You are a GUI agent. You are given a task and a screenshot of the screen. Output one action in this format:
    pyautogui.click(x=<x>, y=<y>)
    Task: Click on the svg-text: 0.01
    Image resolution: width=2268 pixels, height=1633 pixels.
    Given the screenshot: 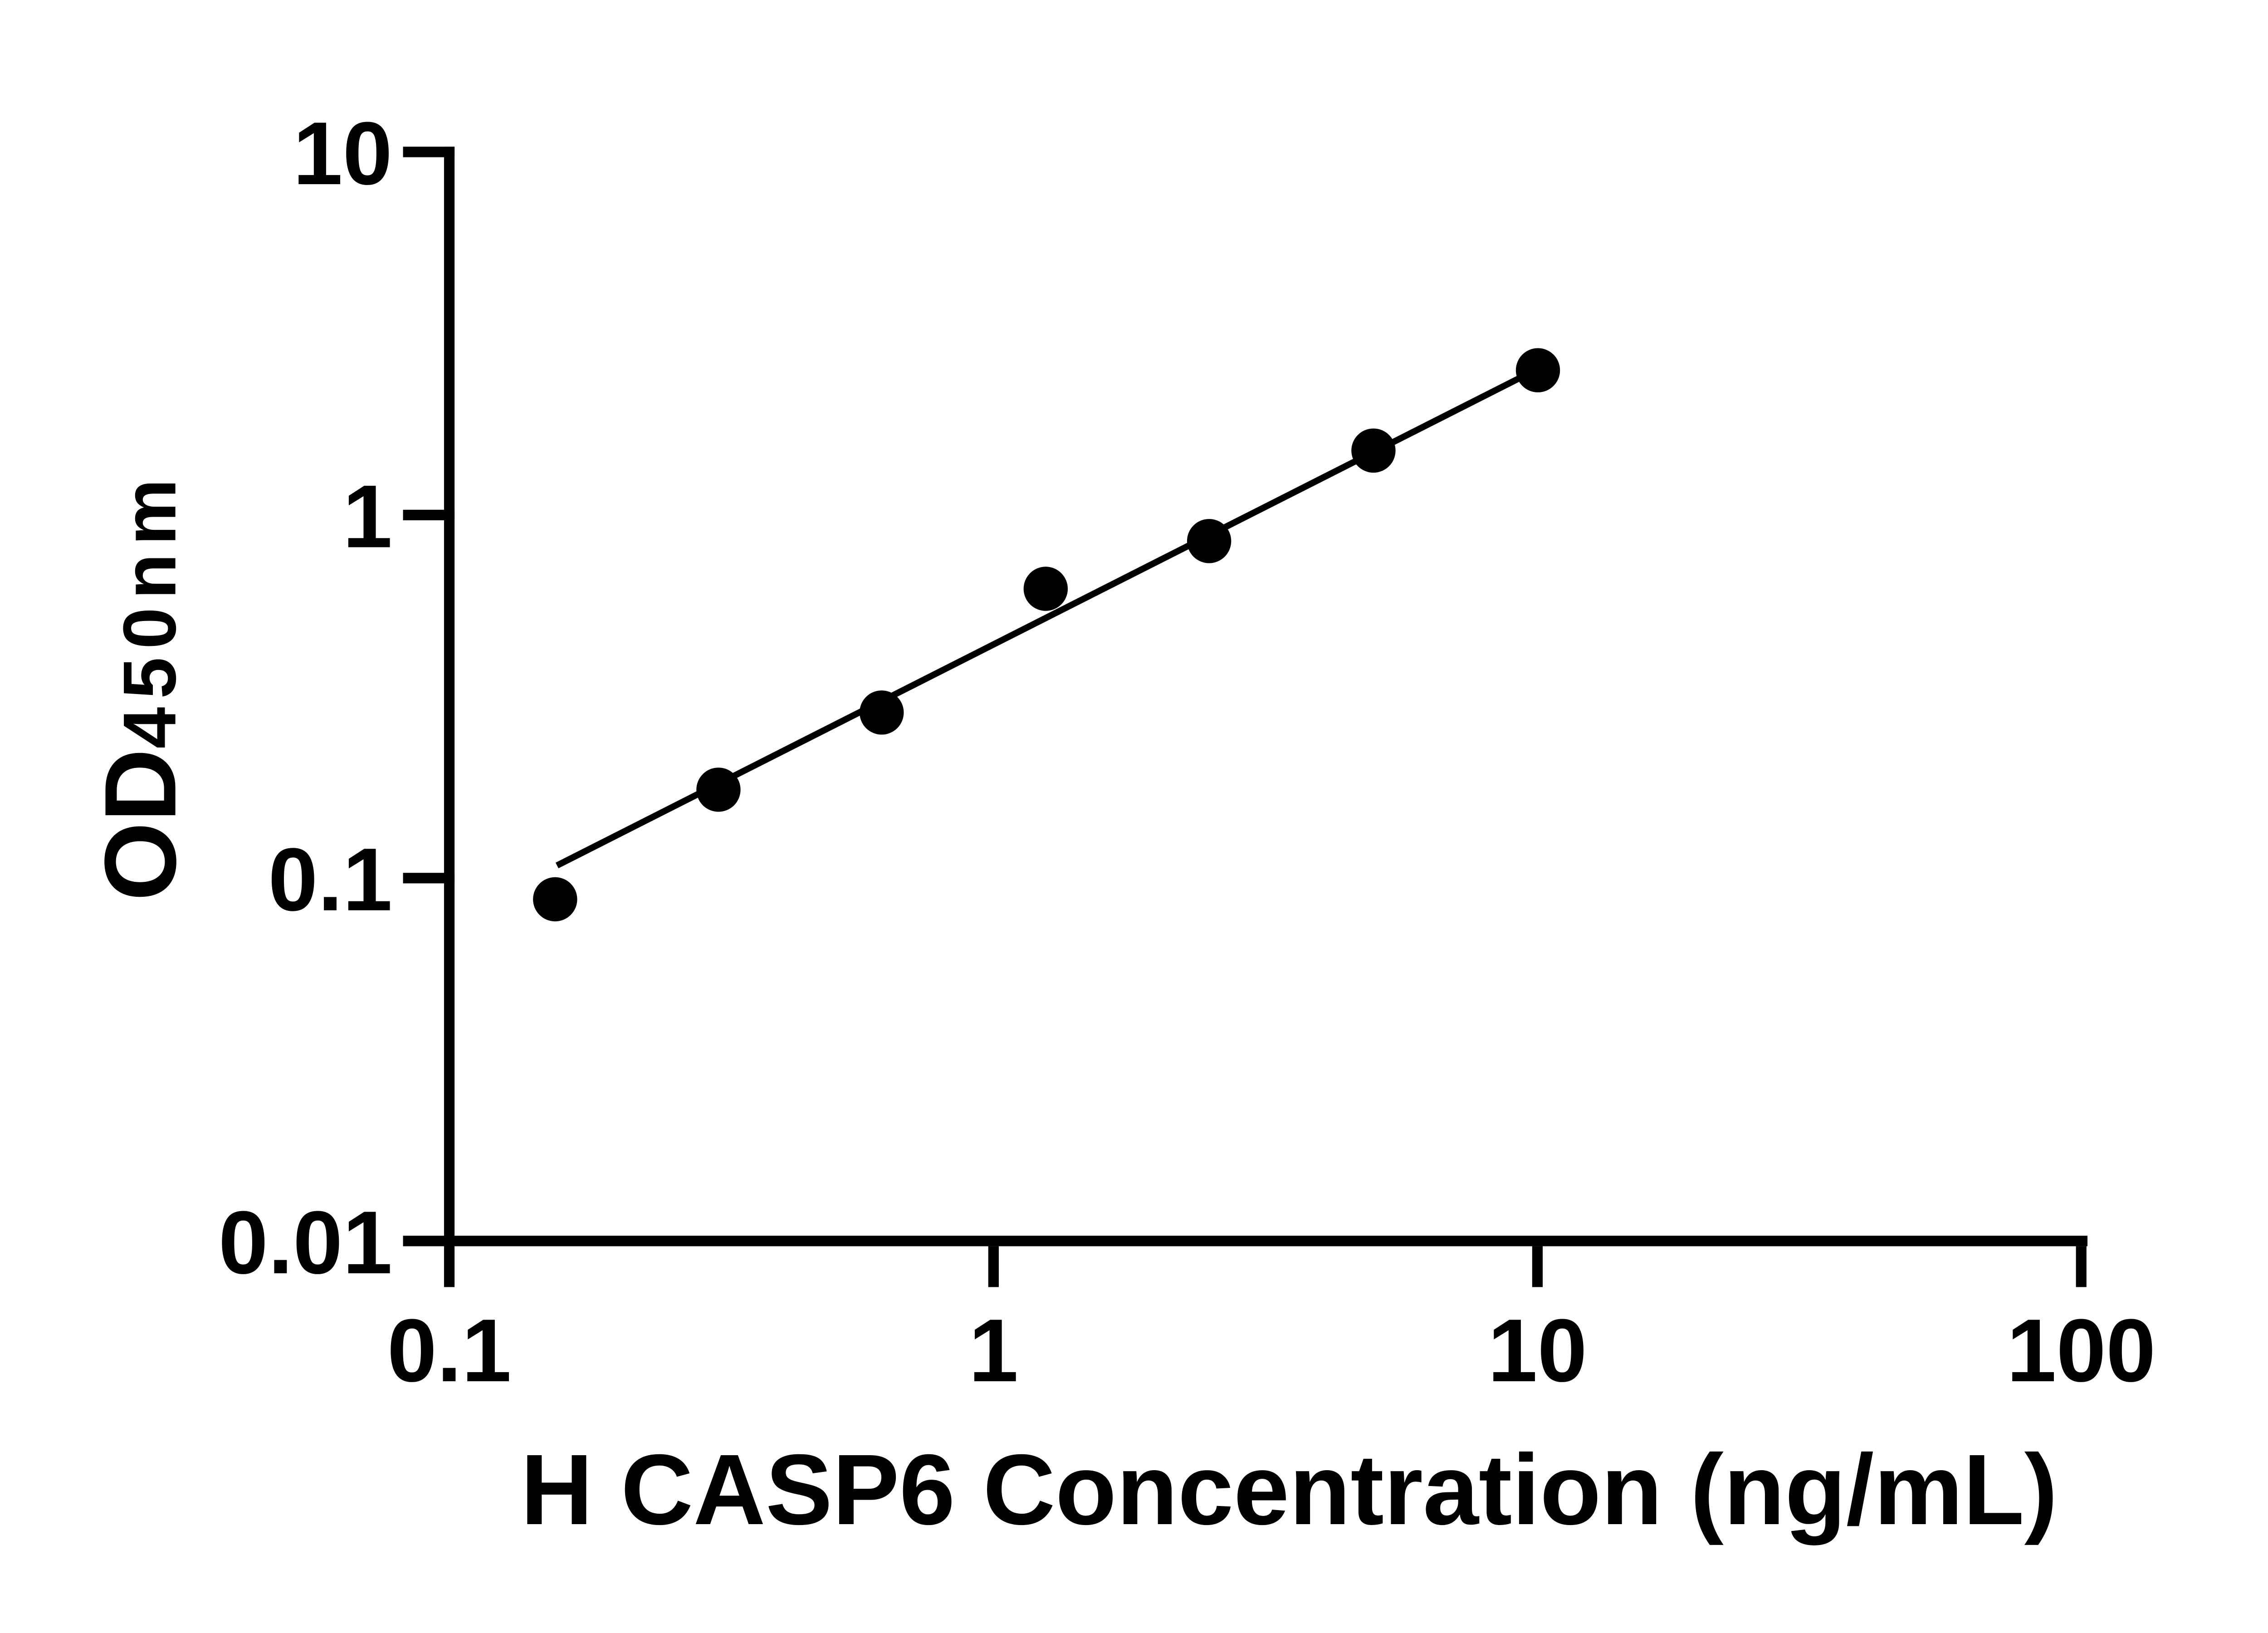 What is the action you would take?
    pyautogui.click(x=305, y=1242)
    